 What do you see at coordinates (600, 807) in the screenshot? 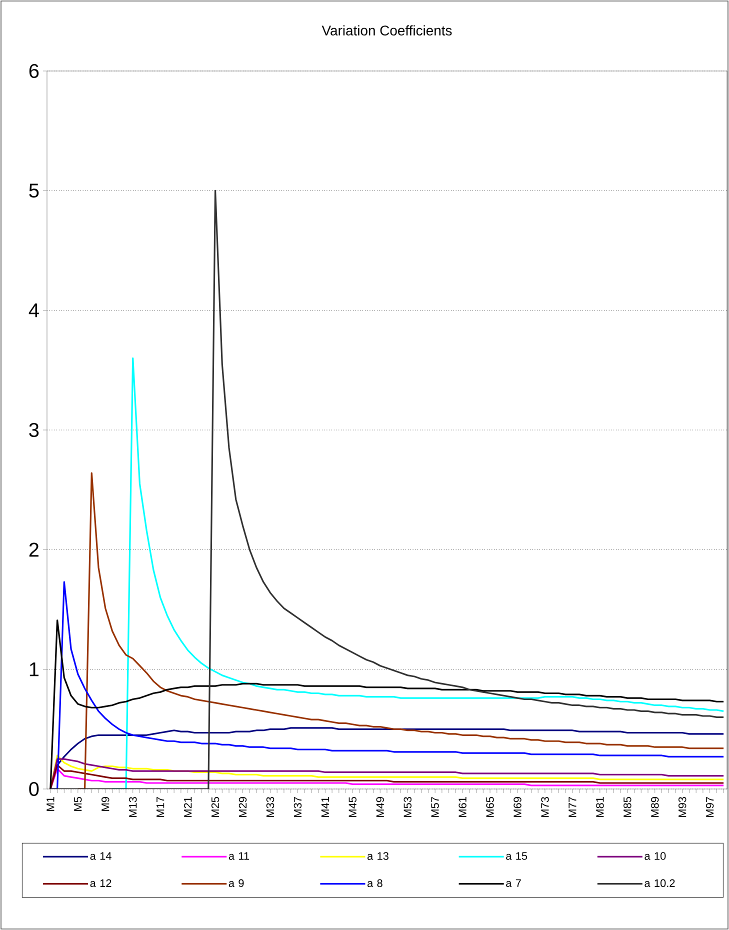
I see `x-tick-label: M81` at bounding box center [600, 807].